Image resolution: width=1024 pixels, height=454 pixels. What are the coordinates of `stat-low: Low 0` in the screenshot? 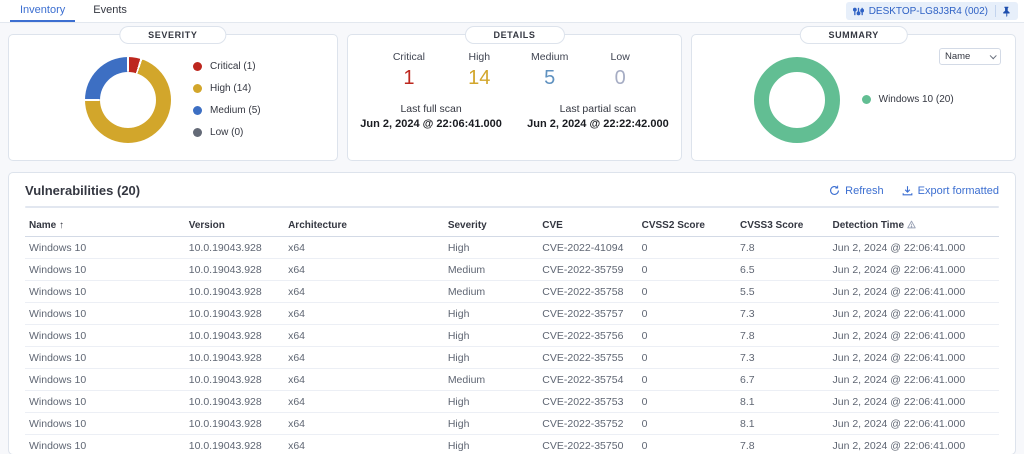 It's located at (620, 70).